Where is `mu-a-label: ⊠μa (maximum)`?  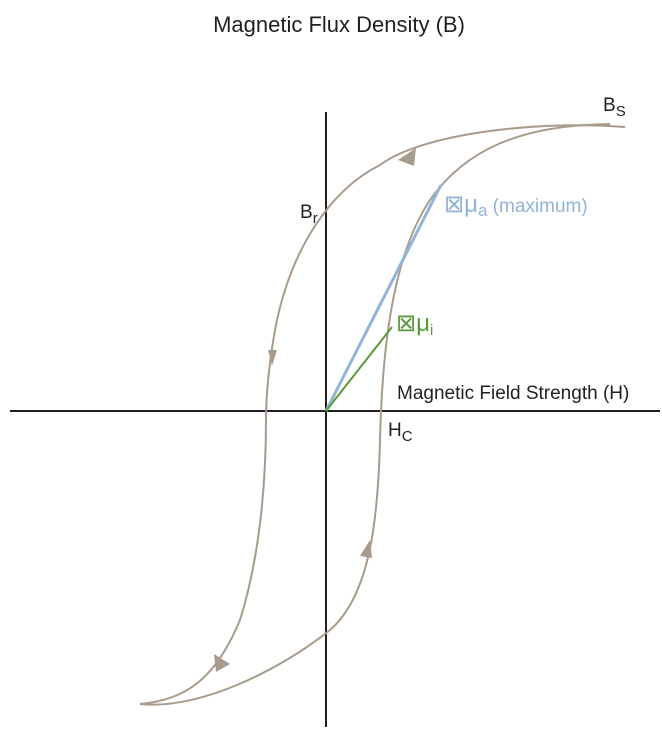 mu-a-label: ⊠μa (maximum) is located at coordinates (516, 205).